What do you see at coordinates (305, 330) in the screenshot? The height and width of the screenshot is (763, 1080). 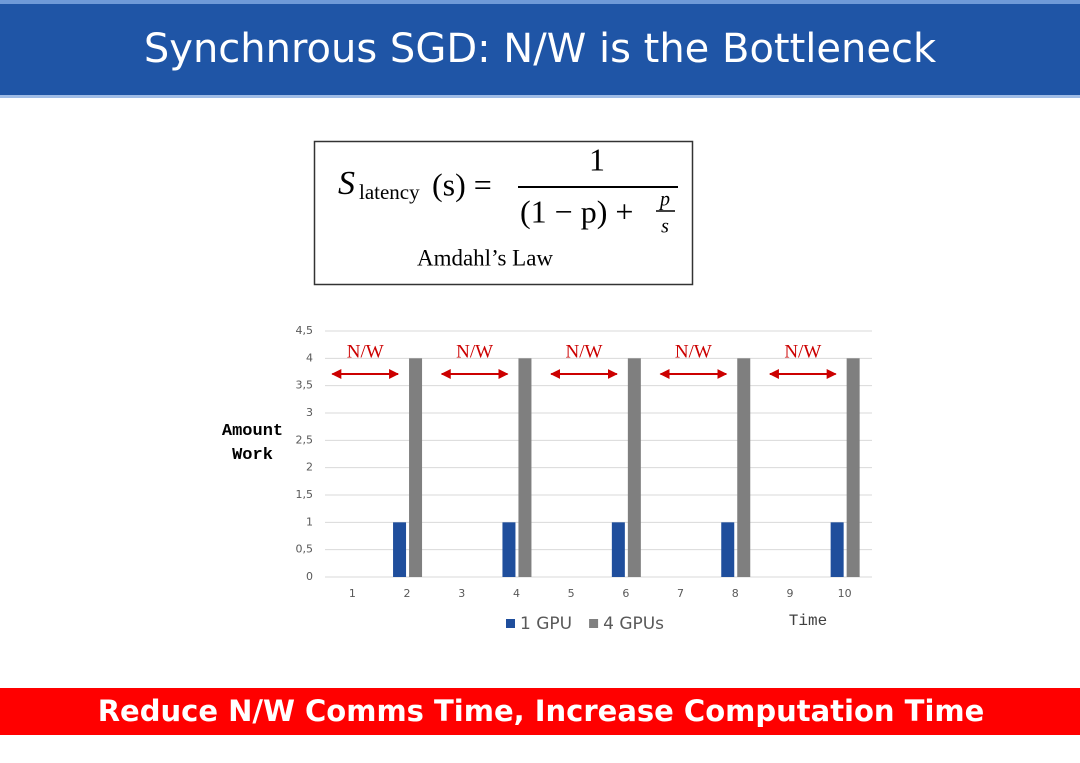 I see `y-tick-label: 4,5` at bounding box center [305, 330].